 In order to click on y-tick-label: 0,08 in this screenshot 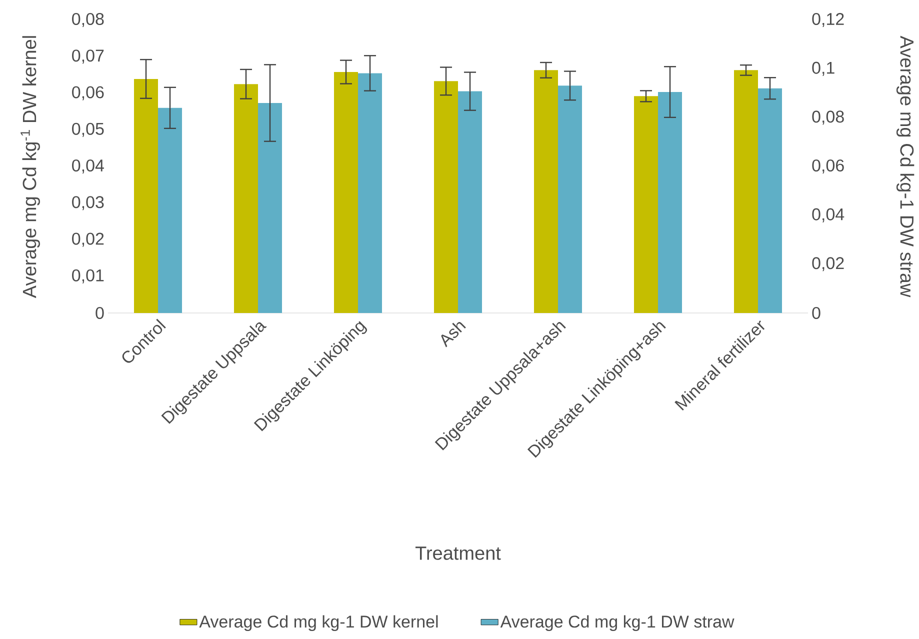, I will do `click(88, 20)`.